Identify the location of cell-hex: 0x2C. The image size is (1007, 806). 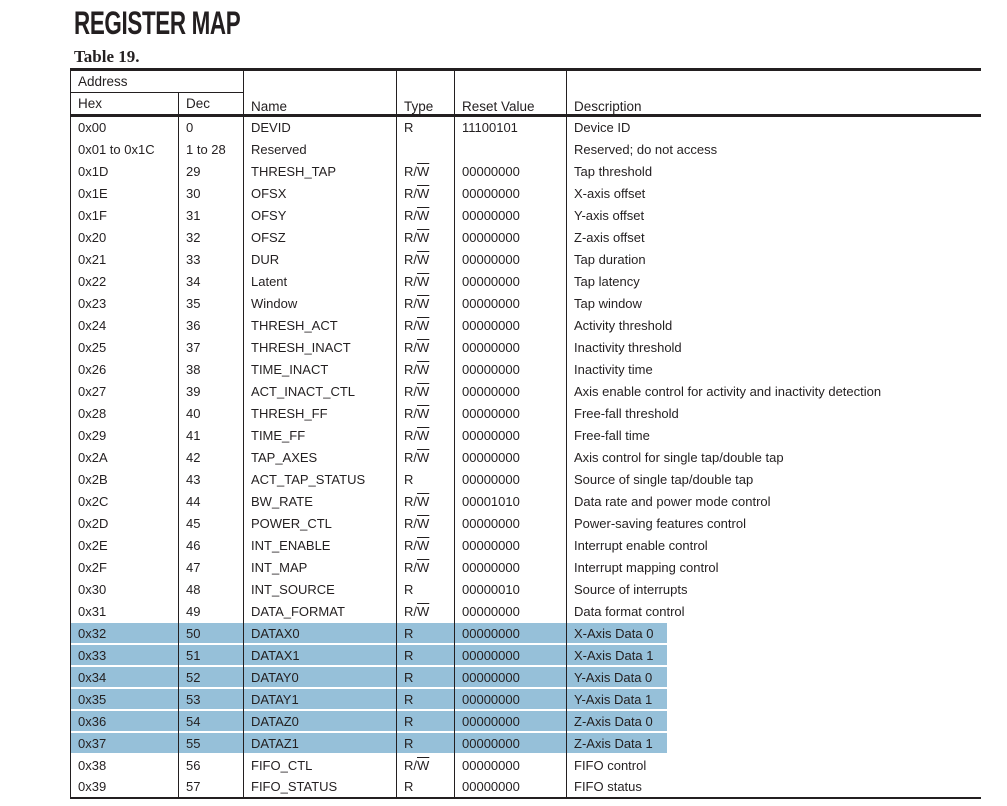
(124, 501).